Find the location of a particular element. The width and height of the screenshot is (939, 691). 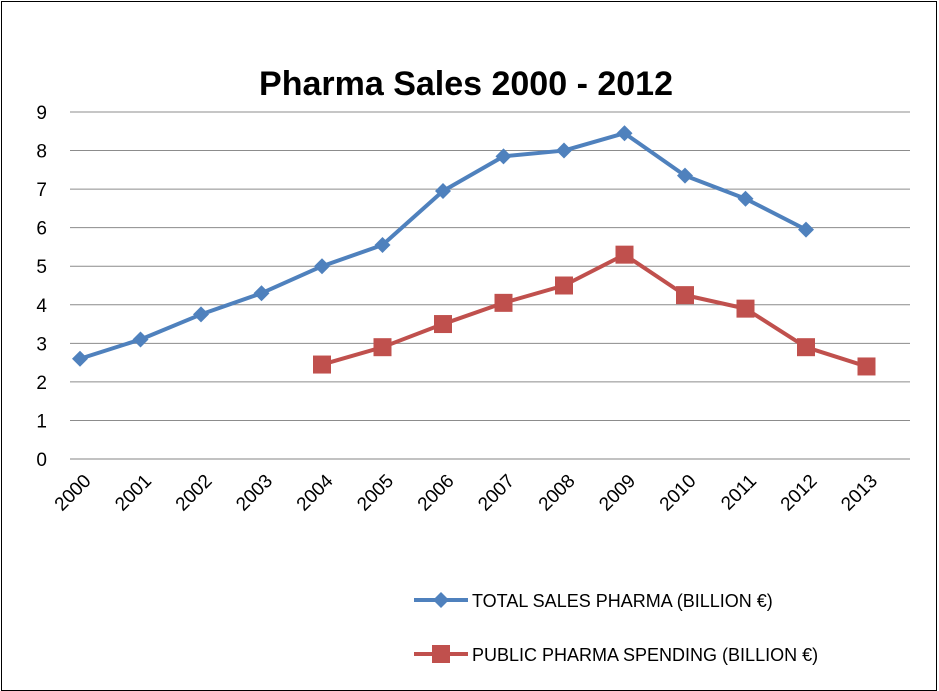

chart-title: Pharma Sales 2000 - 2012 is located at coordinates (466, 84).